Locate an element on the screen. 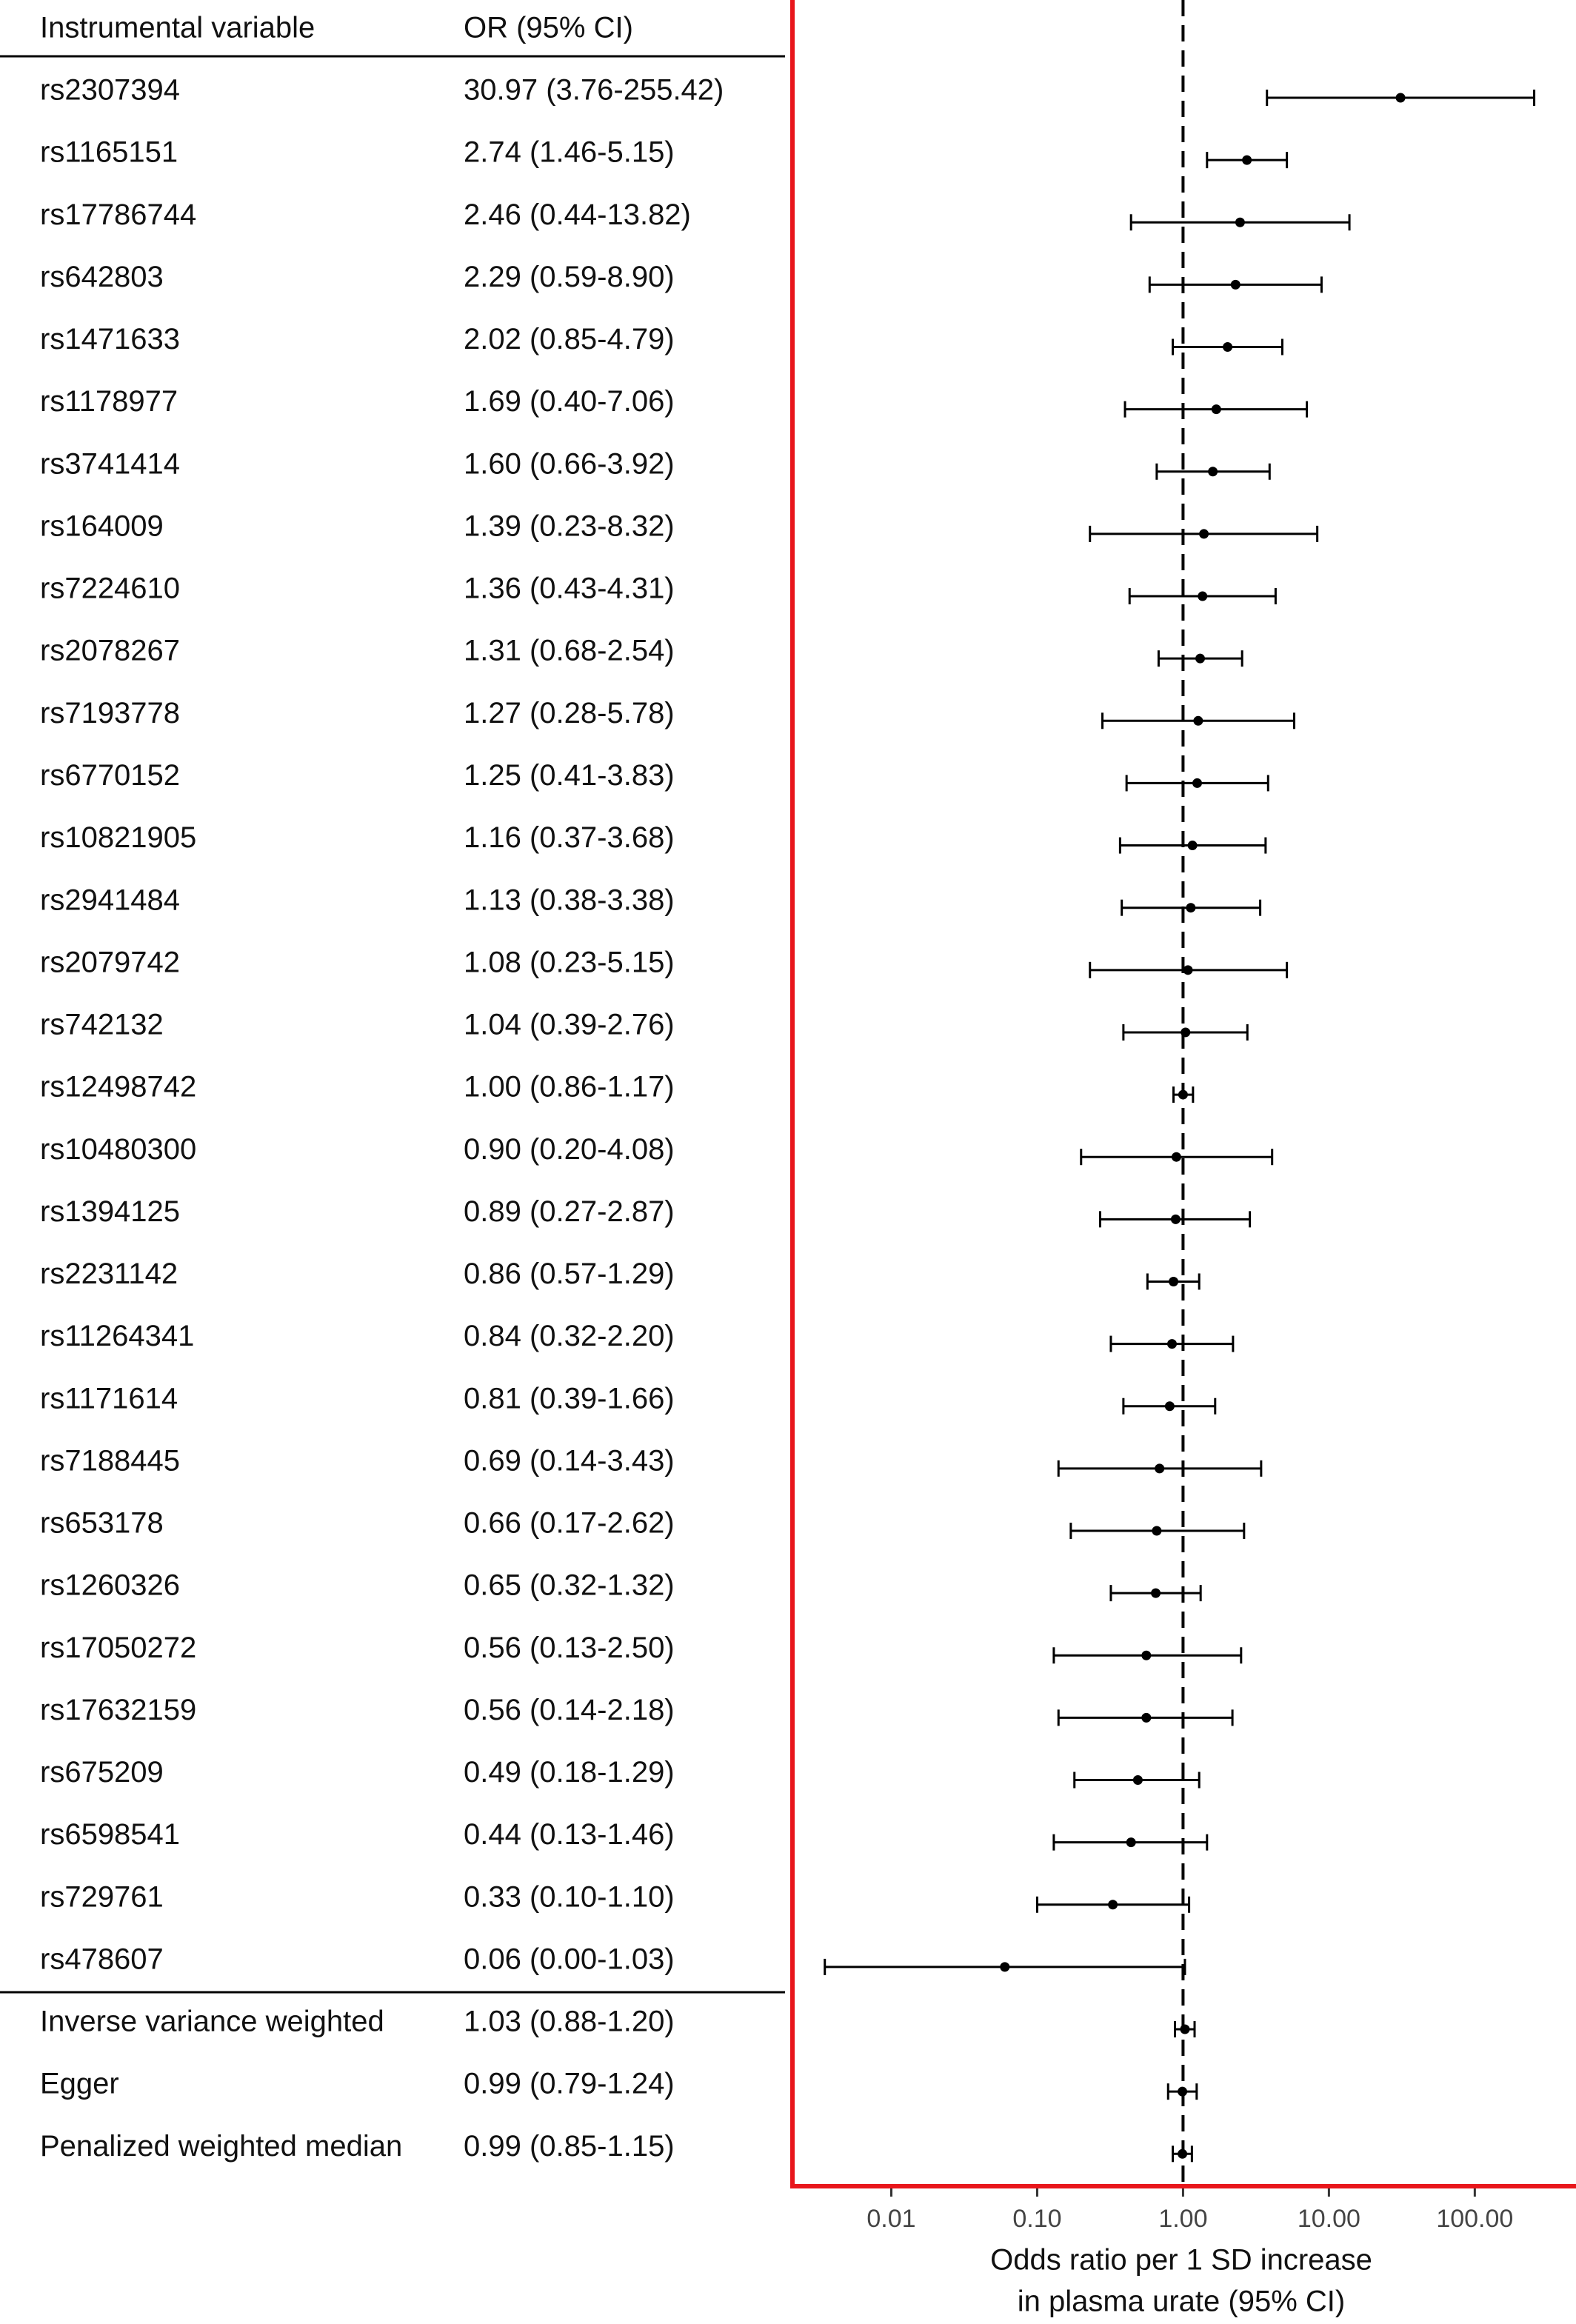  or-label: 0.33 (0.10-1.10) is located at coordinates (569, 1896).